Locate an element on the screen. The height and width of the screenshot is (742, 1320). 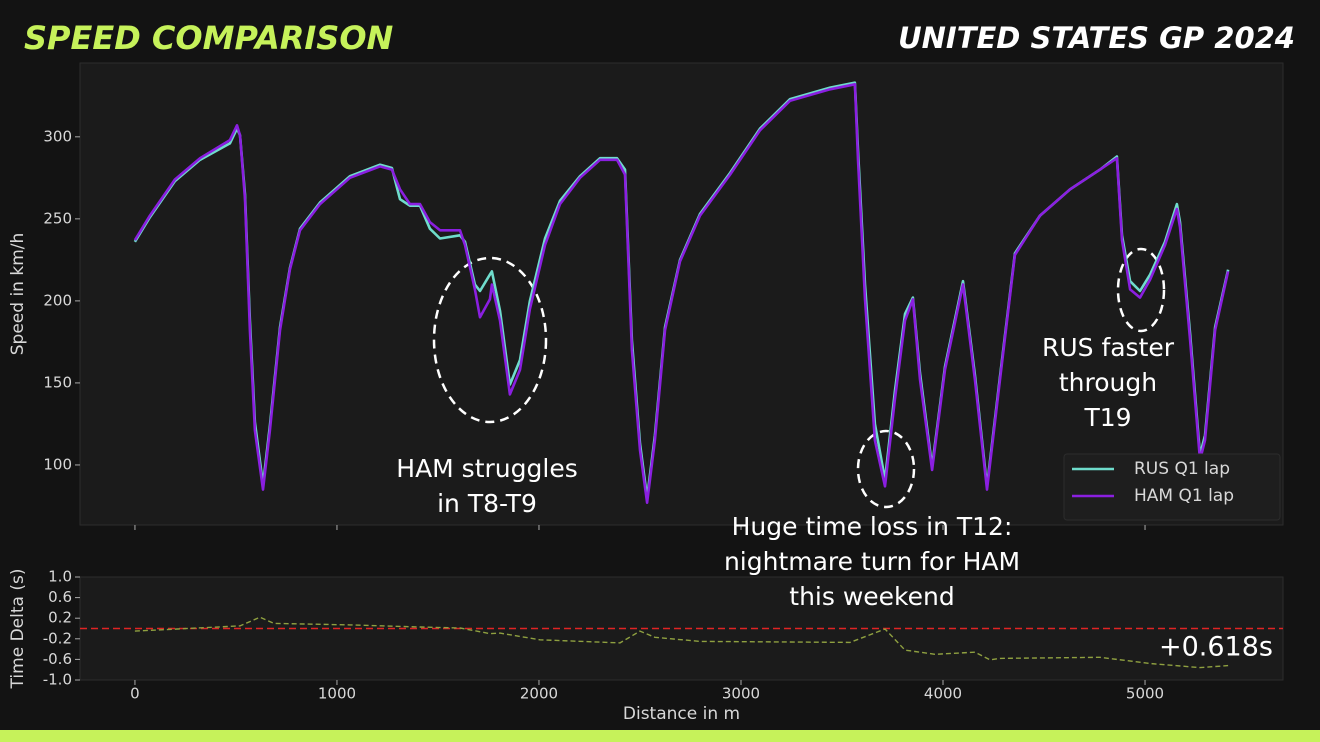
page-title: SPEED COMPARISON is located at coordinates (209, 38).